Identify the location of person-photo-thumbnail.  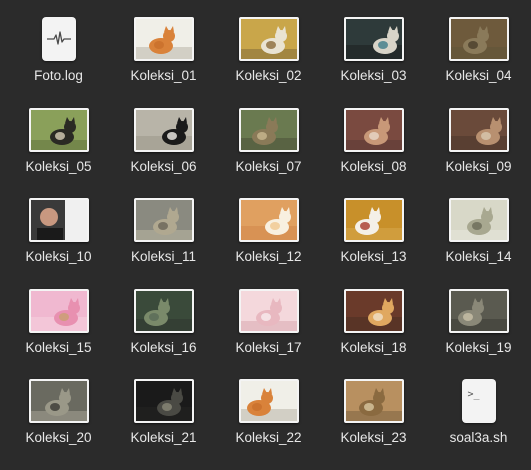
(58, 220).